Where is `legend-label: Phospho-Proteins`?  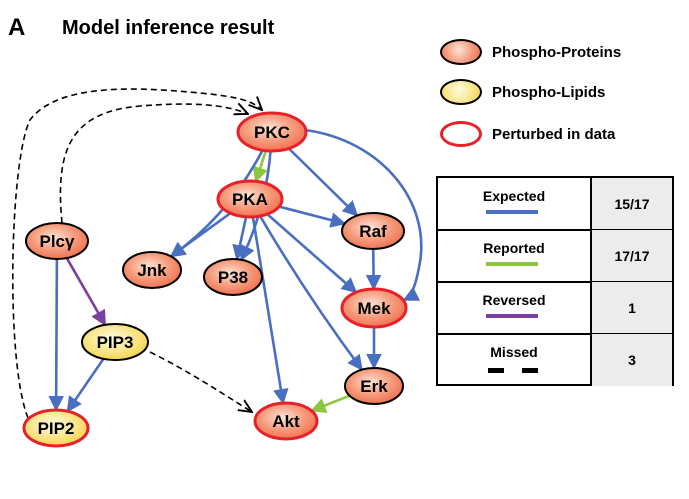 legend-label: Phospho-Proteins is located at coordinates (557, 52).